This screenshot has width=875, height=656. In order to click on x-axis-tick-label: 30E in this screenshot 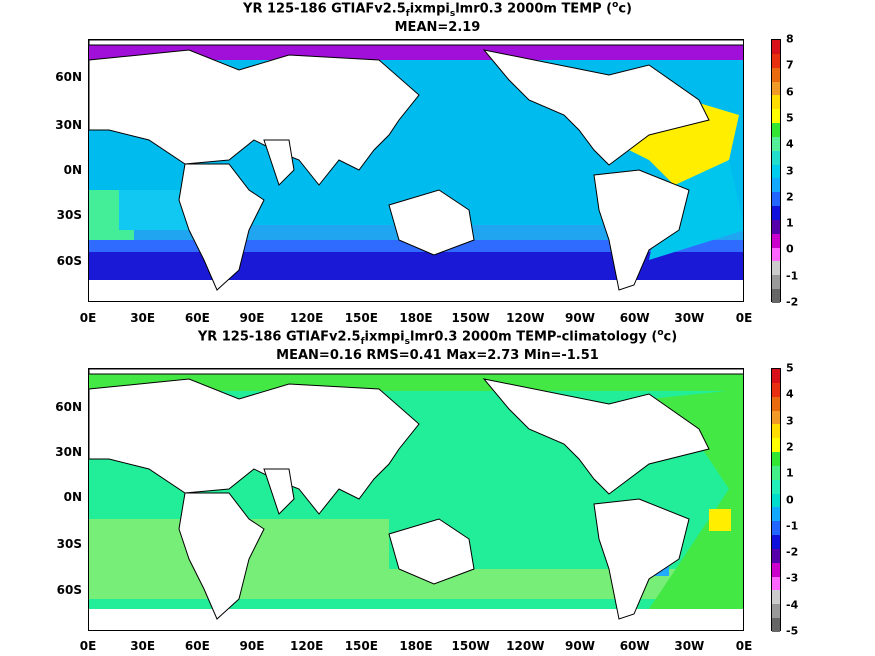, I will do `click(143, 646)`.